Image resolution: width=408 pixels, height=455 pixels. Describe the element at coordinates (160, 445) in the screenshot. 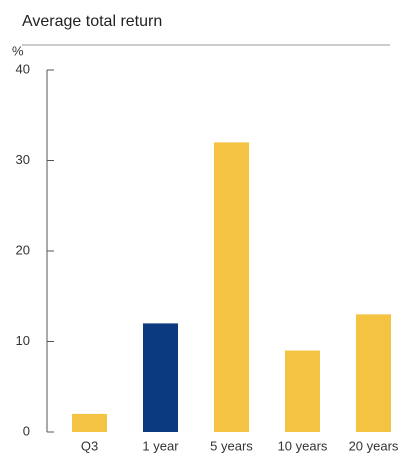

I see `x-tick-label: 1 year` at that location.